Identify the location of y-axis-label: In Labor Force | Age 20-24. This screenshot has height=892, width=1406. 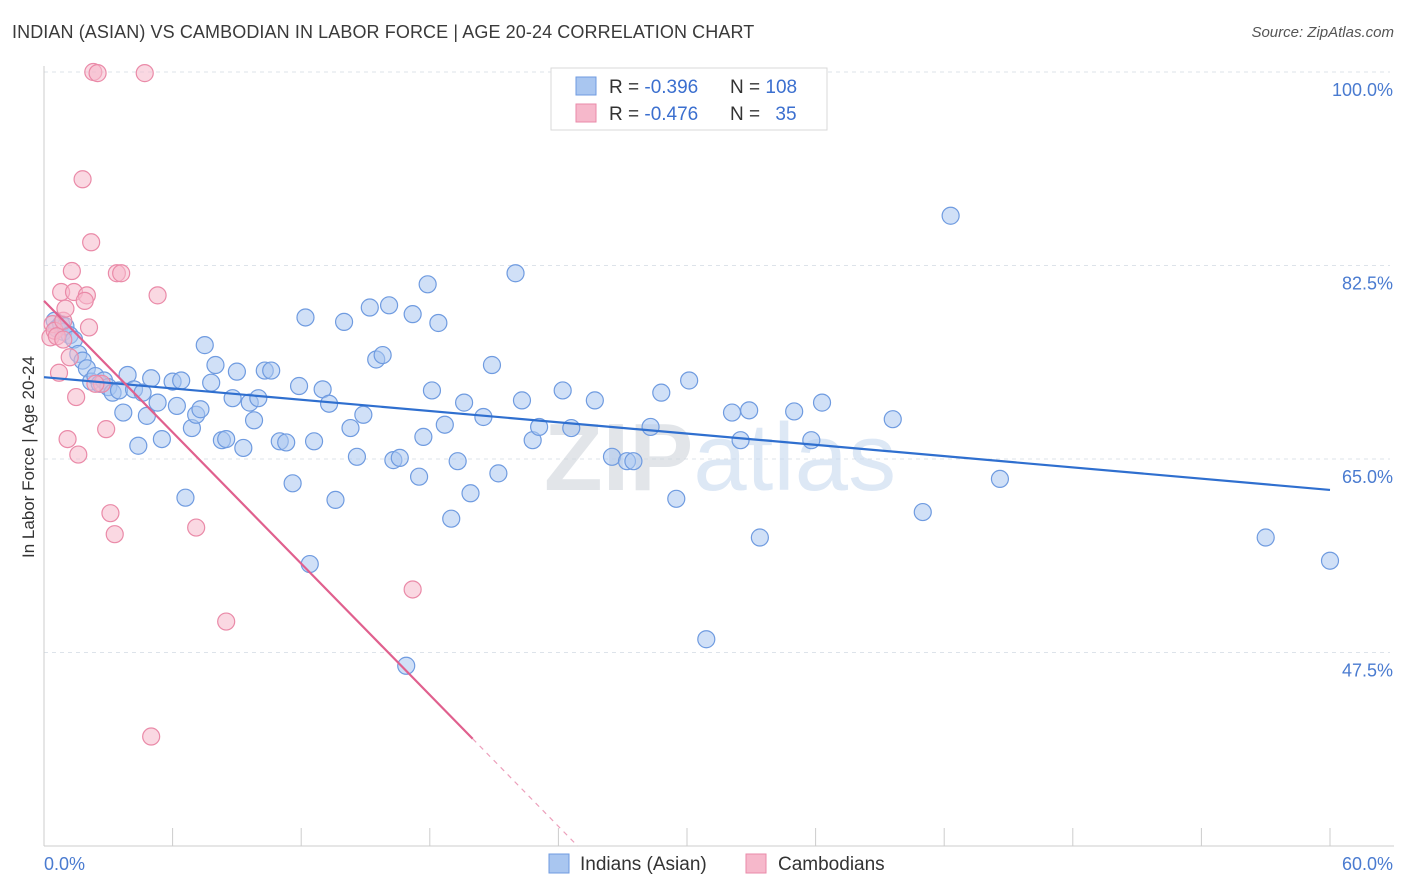
(28, 457).